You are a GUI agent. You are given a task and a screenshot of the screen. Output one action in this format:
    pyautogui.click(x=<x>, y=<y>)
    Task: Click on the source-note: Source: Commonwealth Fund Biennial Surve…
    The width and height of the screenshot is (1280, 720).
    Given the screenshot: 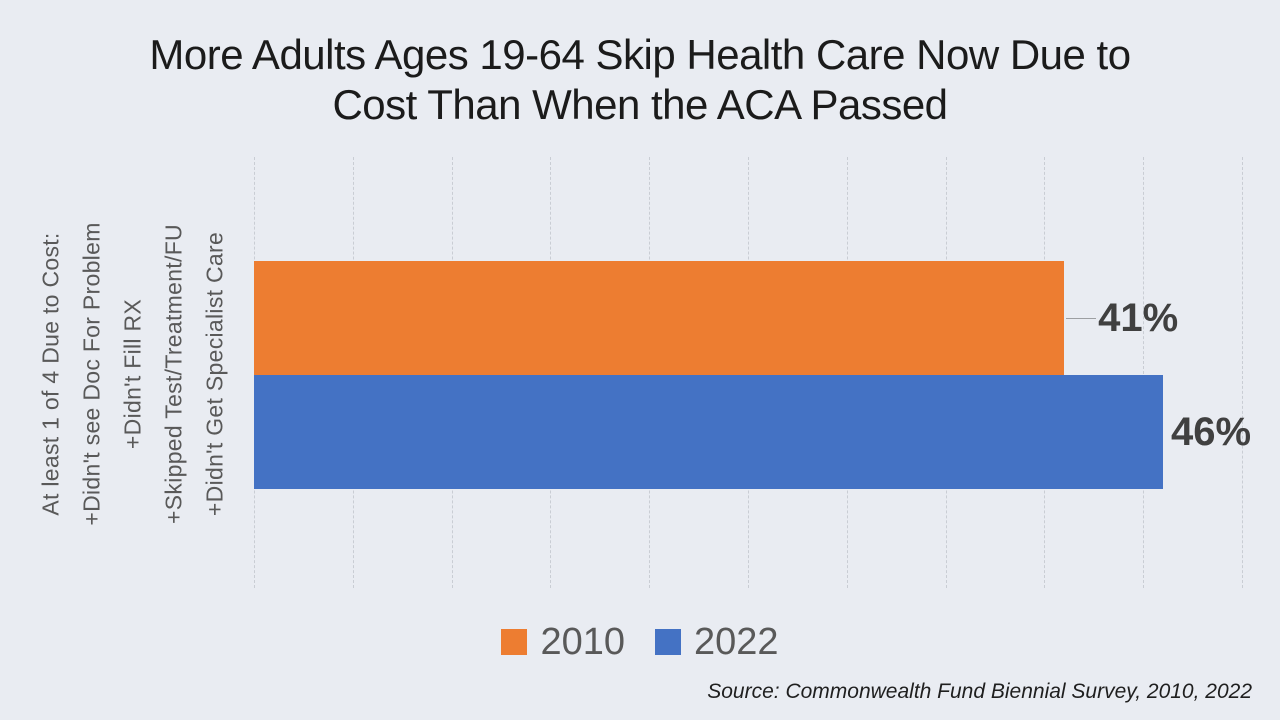 What is the action you would take?
    pyautogui.click(x=979, y=691)
    